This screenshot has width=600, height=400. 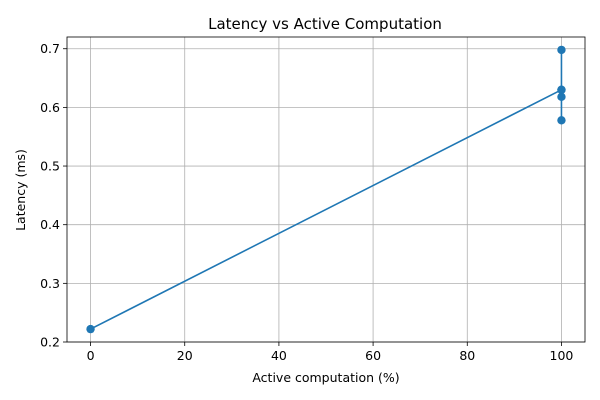 I want to click on y-tick-label: 0.6, so click(x=50, y=107).